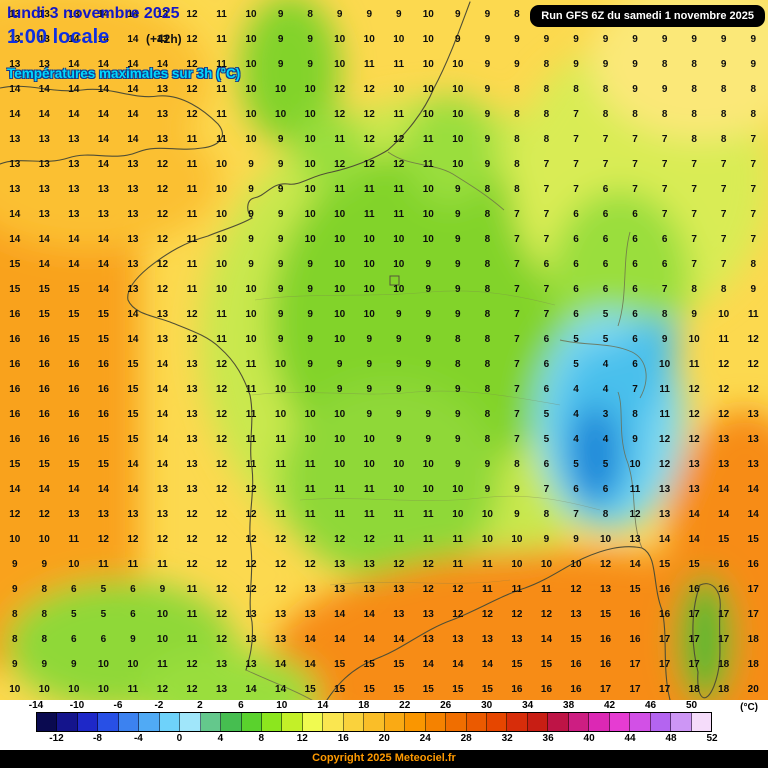  Describe the element at coordinates (466, 738) in the screenshot. I see `scale-label: 28` at that location.